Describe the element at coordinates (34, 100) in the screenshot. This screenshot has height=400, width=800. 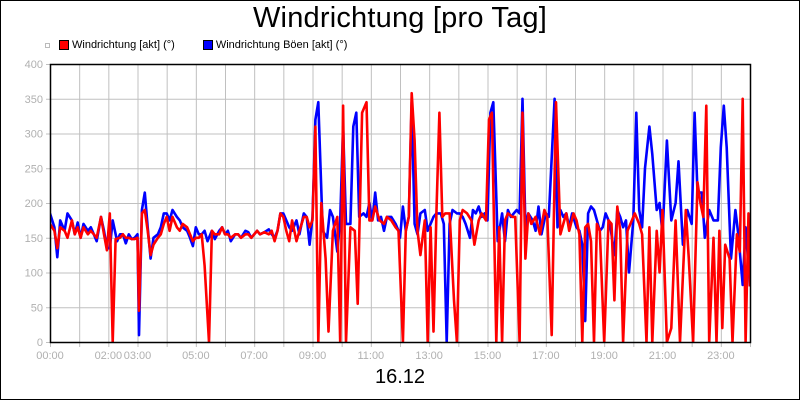
I see `y-tick-label: 350` at that location.